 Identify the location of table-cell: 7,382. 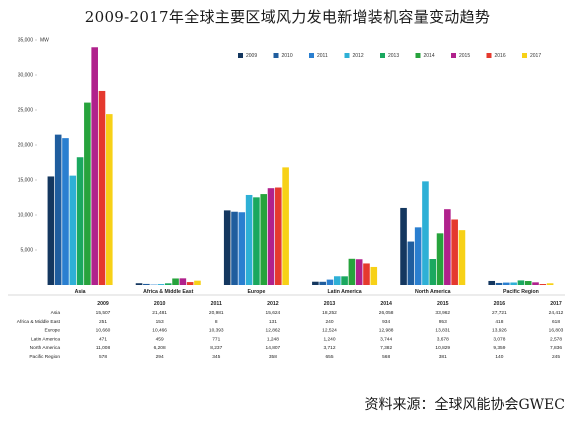
(386, 348).